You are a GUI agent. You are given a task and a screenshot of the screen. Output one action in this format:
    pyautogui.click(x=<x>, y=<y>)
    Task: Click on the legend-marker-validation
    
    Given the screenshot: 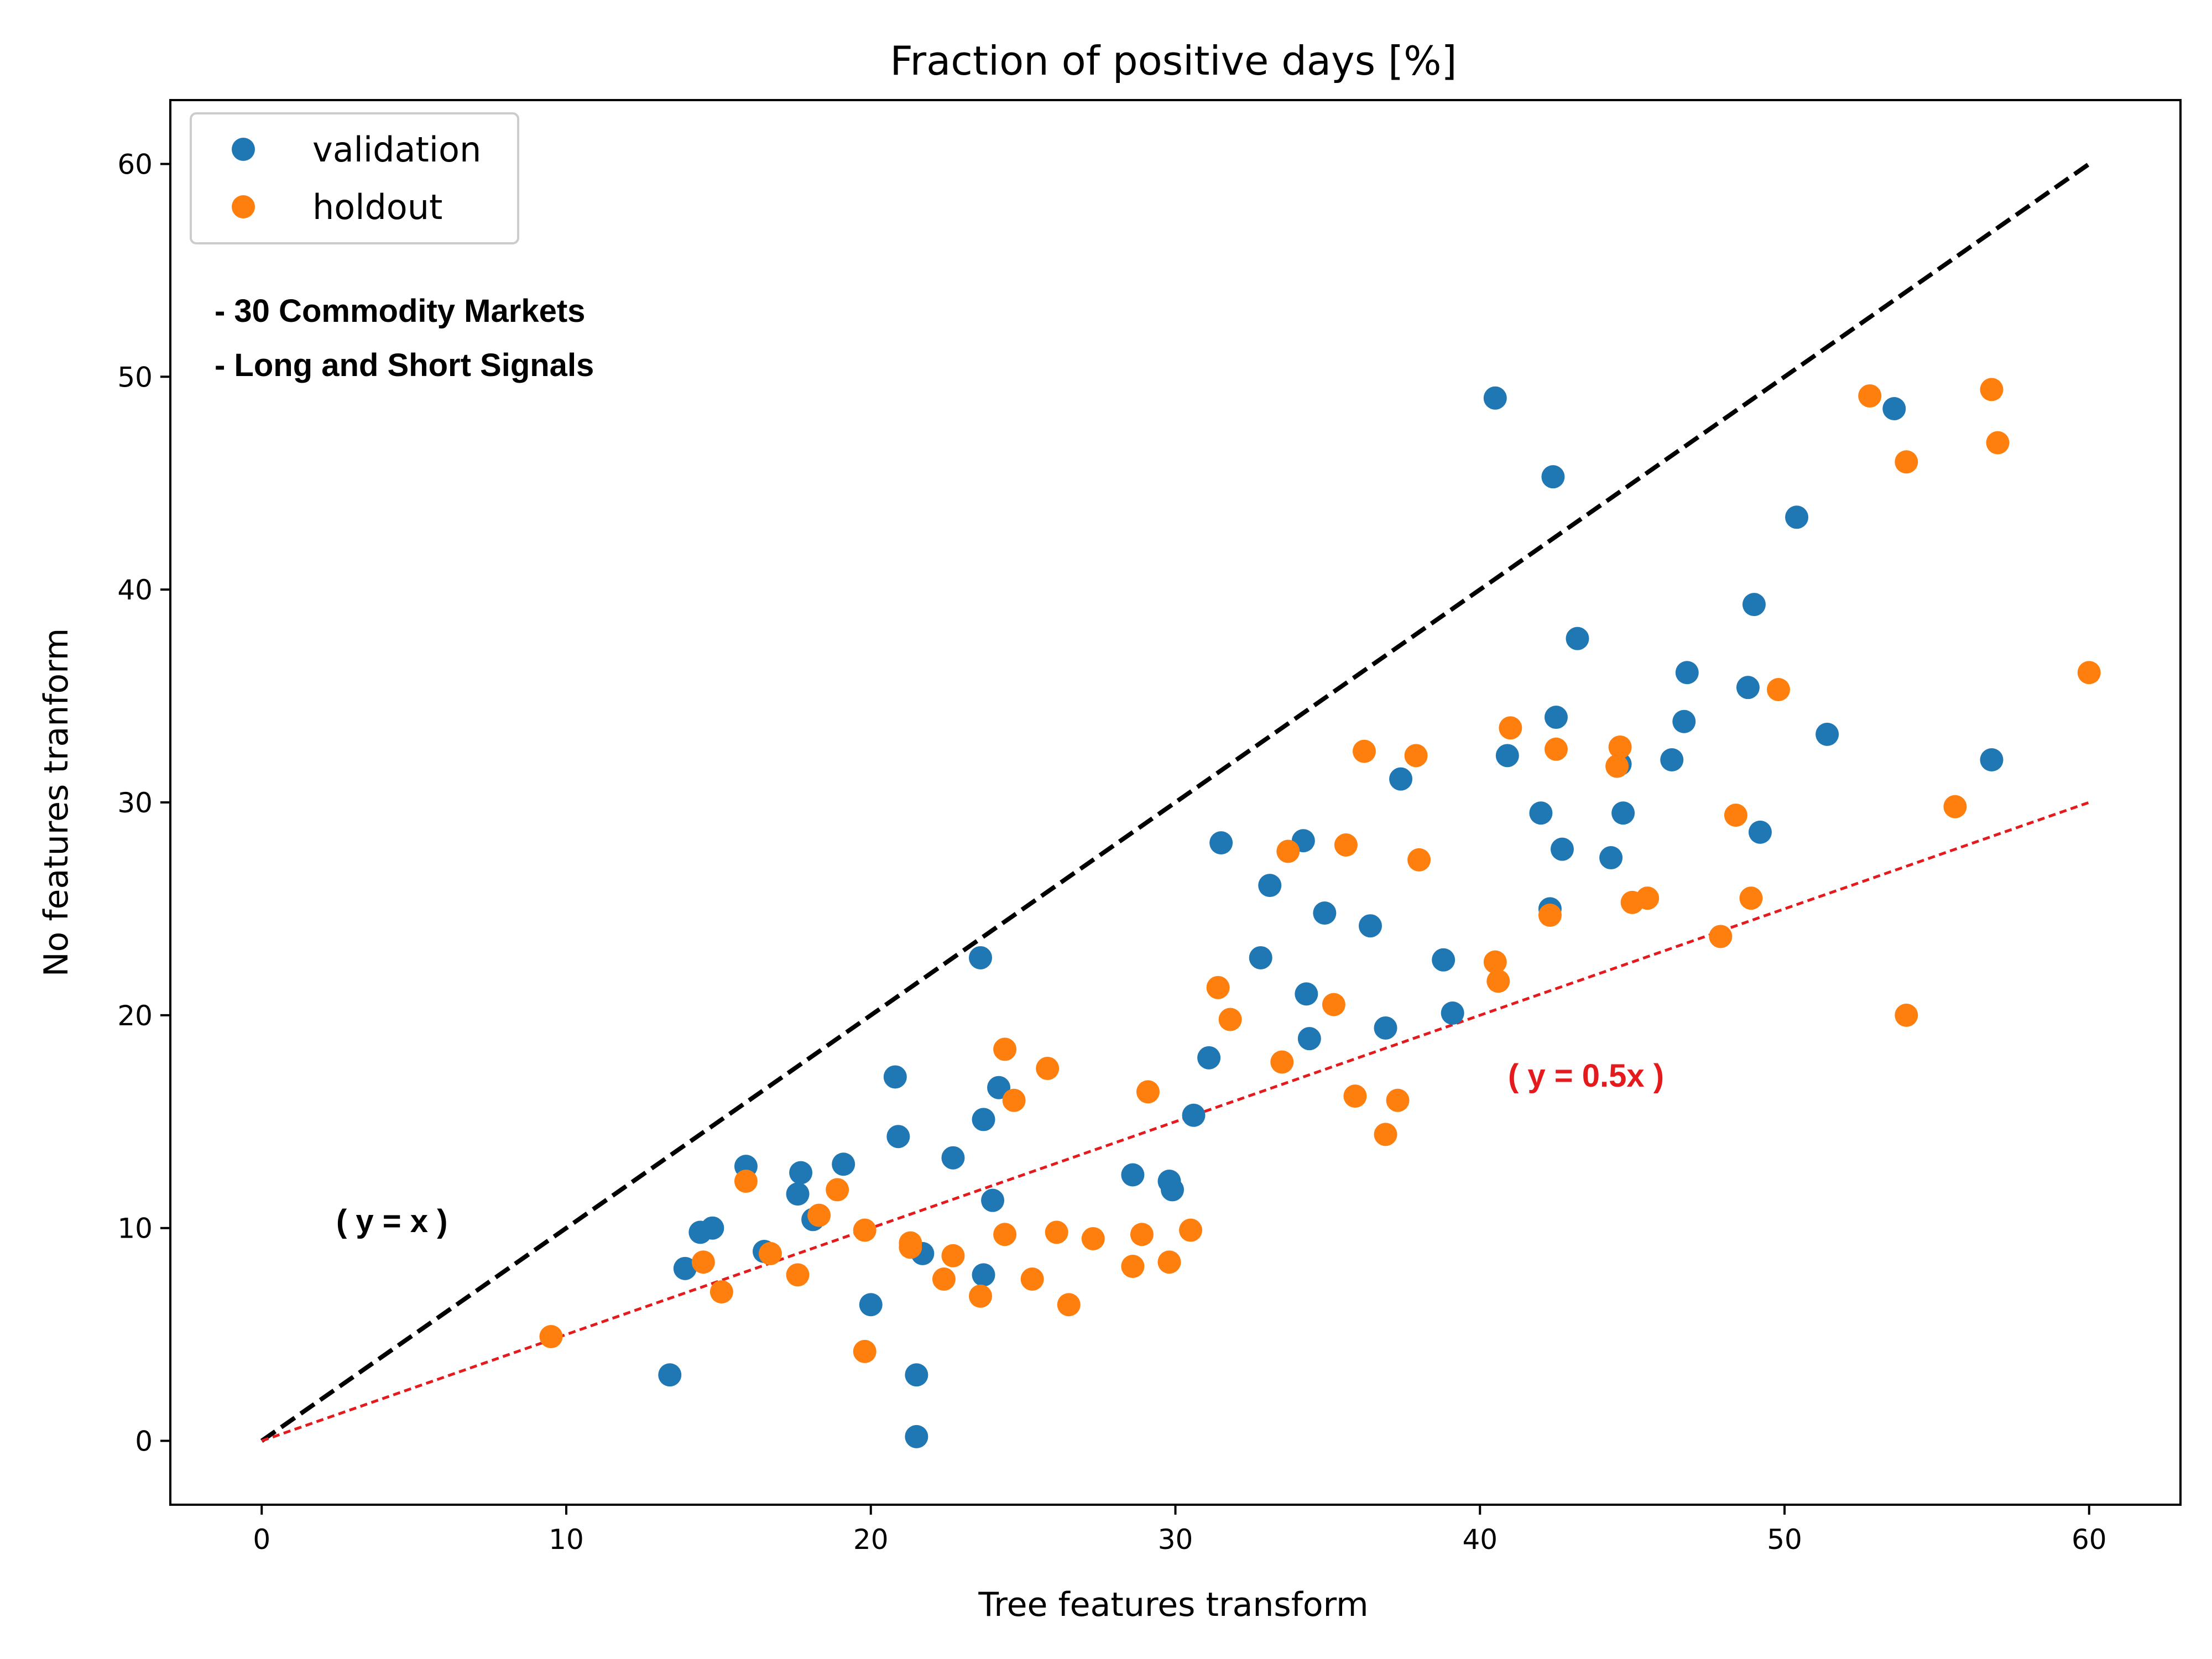 What is the action you would take?
    pyautogui.click(x=244, y=149)
    